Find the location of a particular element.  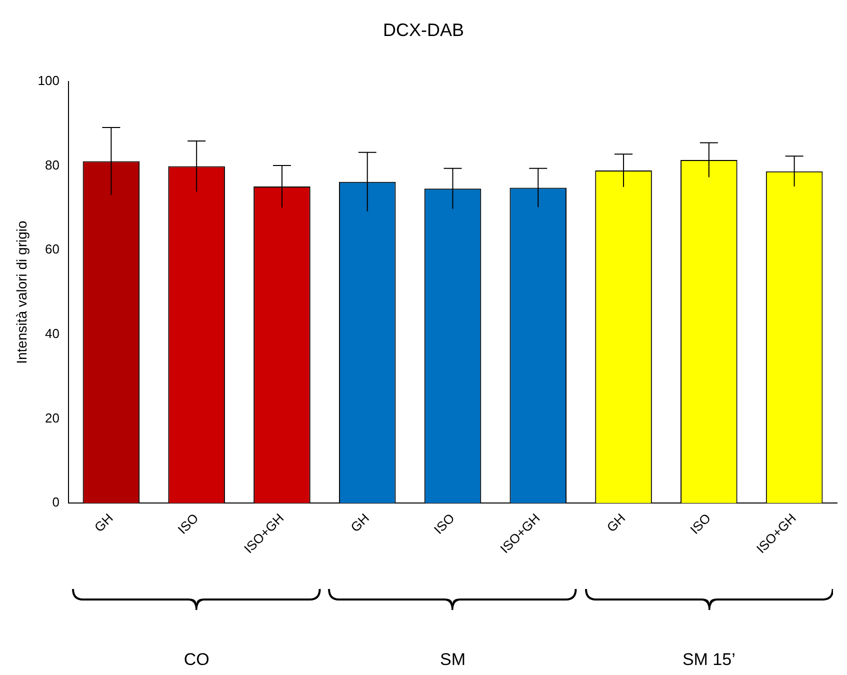

y-tick-label: 0 is located at coordinates (56, 502).